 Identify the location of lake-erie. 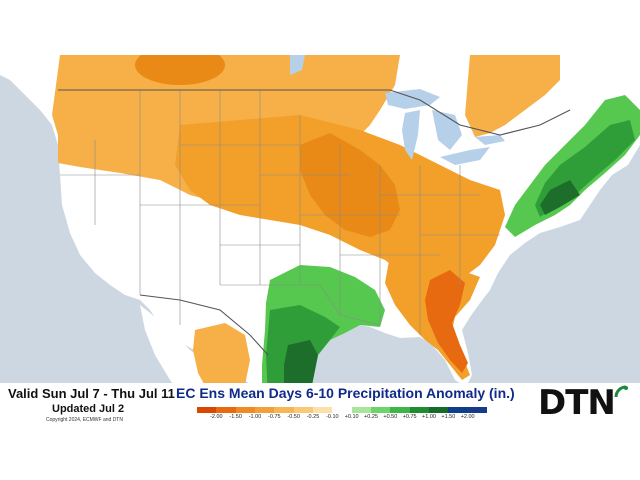
(465, 156).